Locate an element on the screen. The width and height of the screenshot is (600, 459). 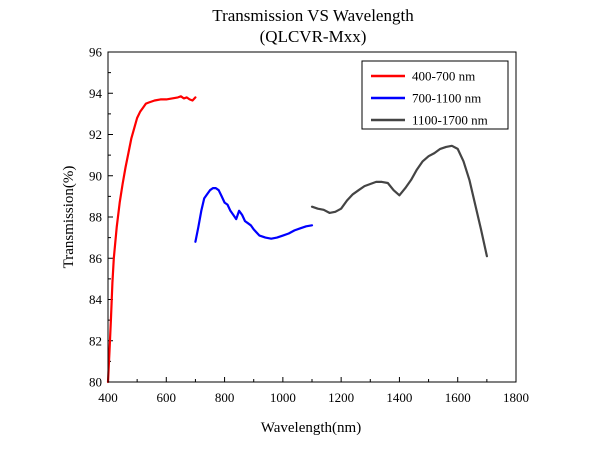
legend-label-700-1100-nm: 700-1100 nm is located at coordinates (446, 98).